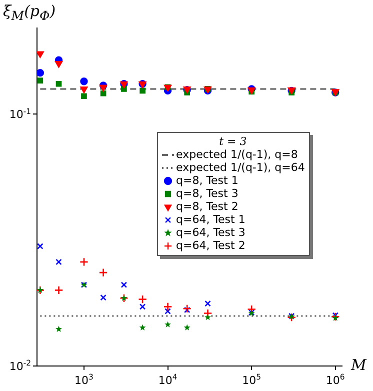 This screenshot has width=373, height=391. What do you see at coordinates (233, 141) in the screenshot?
I see `legend-title: t = 3` at bounding box center [233, 141].